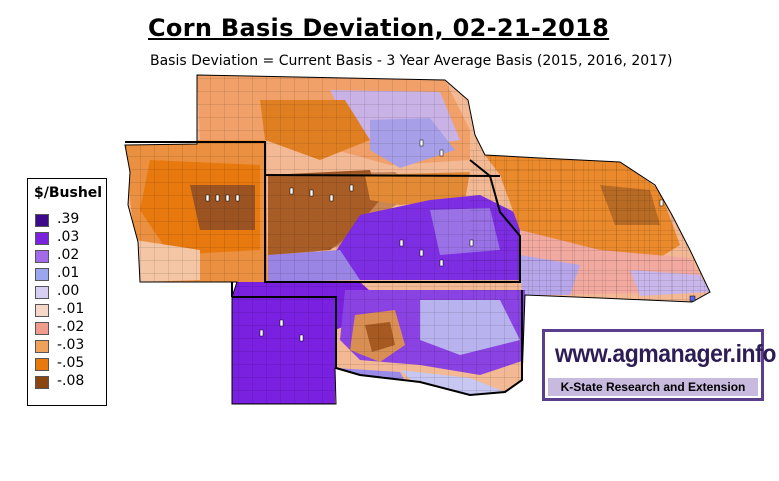  I want to click on legend-label: .01, so click(68, 273).